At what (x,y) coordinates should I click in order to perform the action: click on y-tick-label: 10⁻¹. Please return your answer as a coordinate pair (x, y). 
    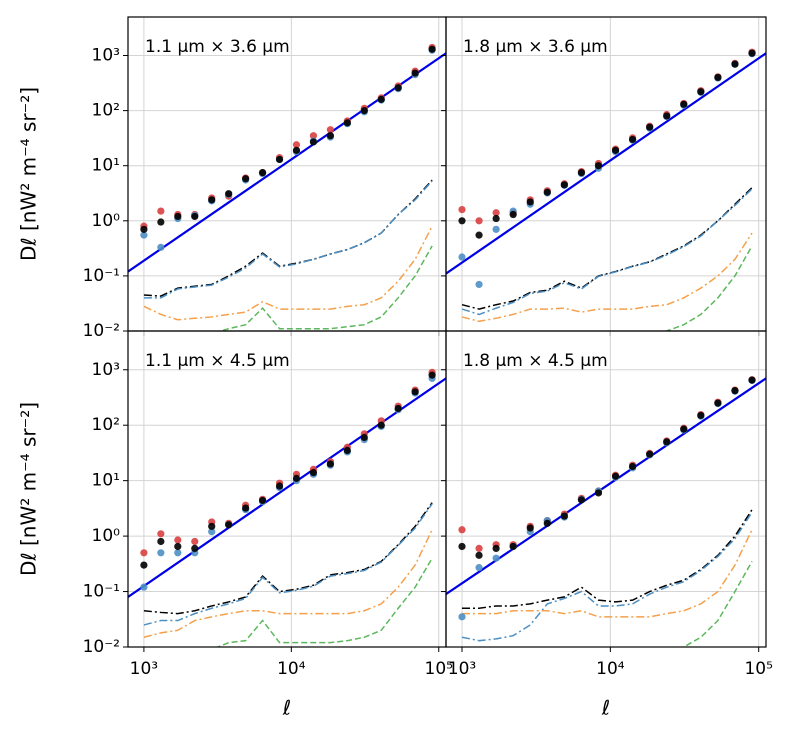
    Looking at the image, I should click on (101, 276).